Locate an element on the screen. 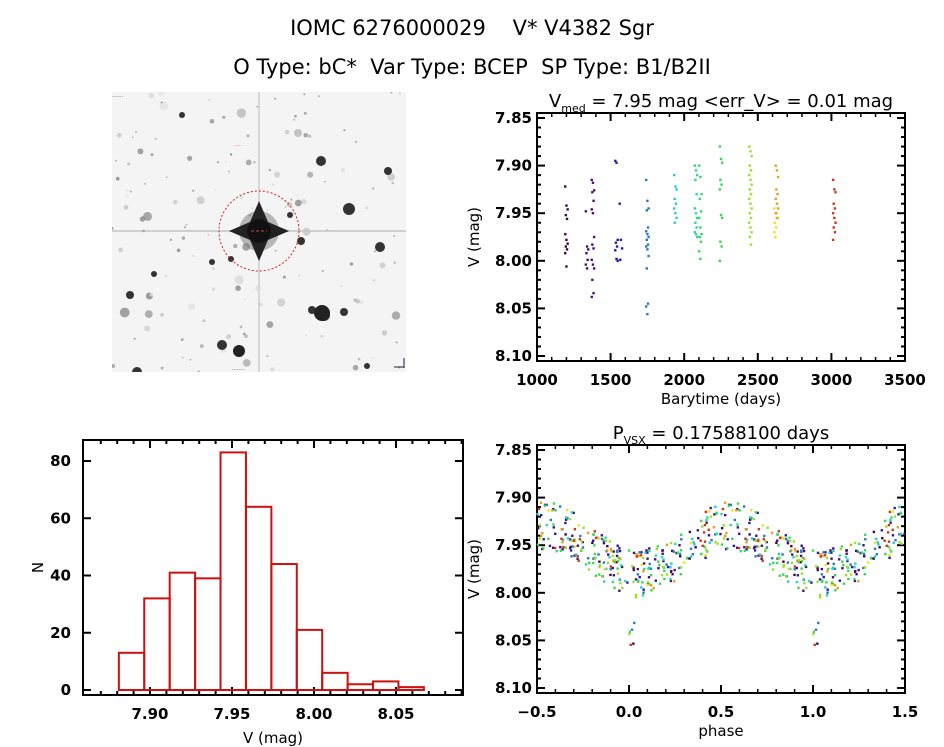 Image resolution: width=944 pixels, height=747 pixels. y-tick-label: 7.95 is located at coordinates (513, 545).